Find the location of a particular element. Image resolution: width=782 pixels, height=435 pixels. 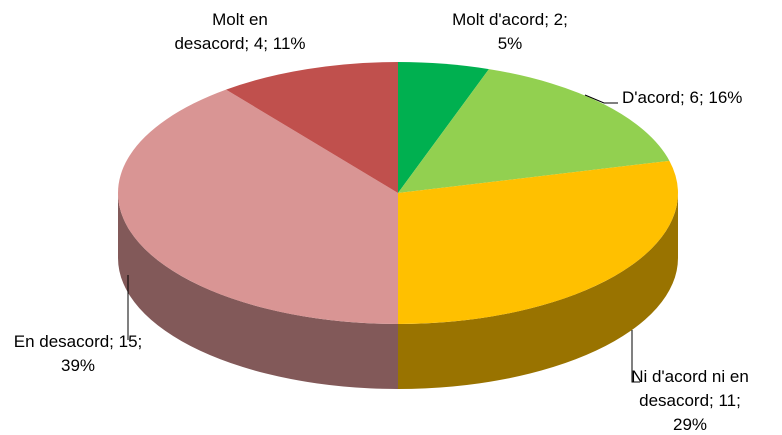

data-label: En desacord; 15; 39% is located at coordinates (78, 353).